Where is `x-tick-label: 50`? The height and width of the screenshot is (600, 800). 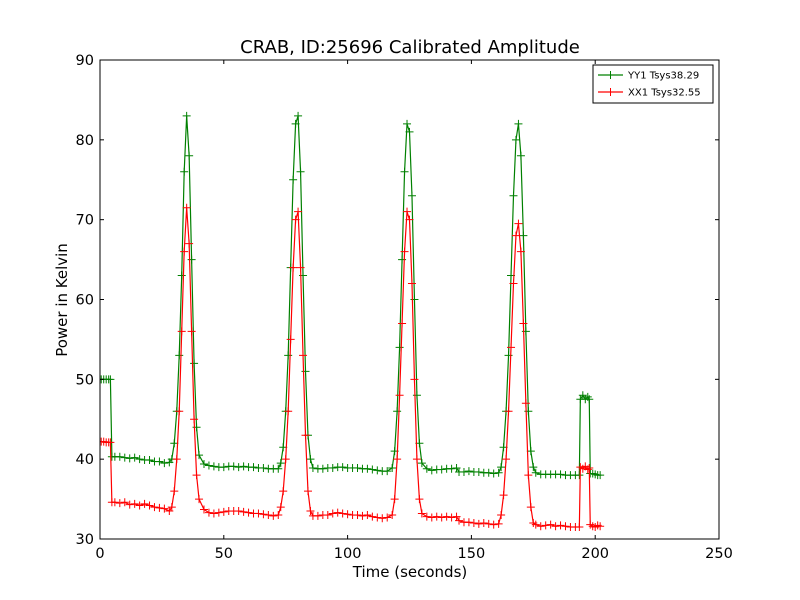
x-tick-label: 50 is located at coordinates (224, 554).